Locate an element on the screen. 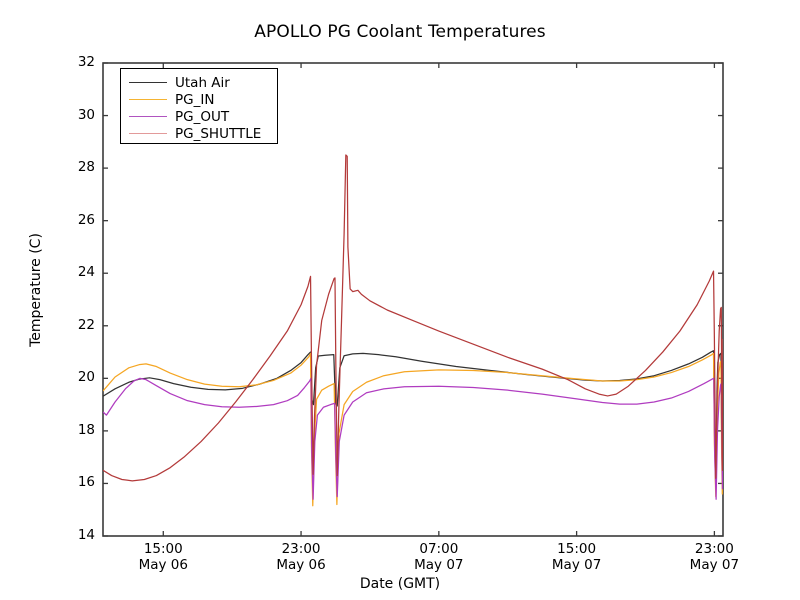 The image size is (800, 600). legend-item-pg-out: PG_OUT is located at coordinates (179, 116).